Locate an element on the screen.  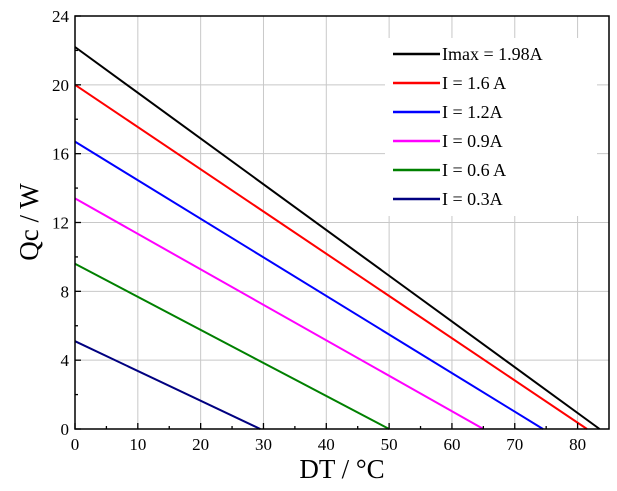
y-tick-label: 24 is located at coordinates (61, 16).